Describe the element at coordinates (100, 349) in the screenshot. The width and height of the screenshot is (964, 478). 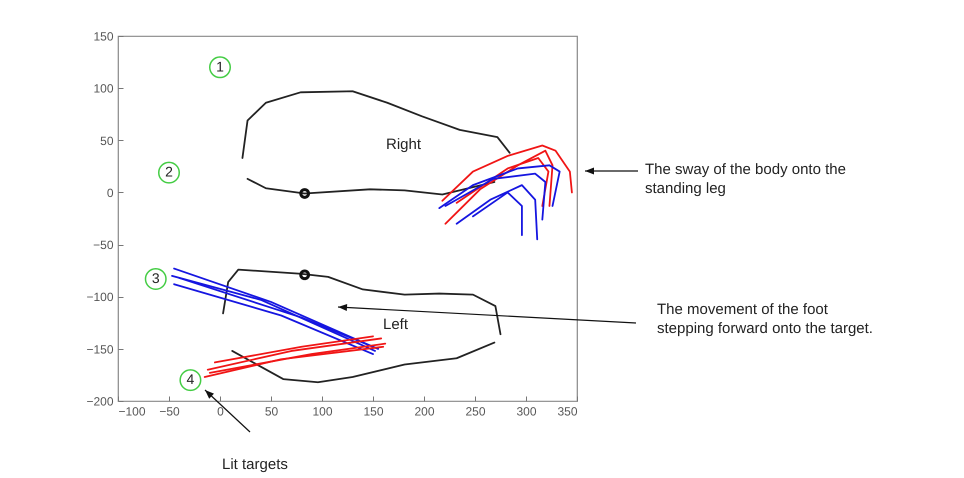
I see `y-tick-label: −150` at that location.